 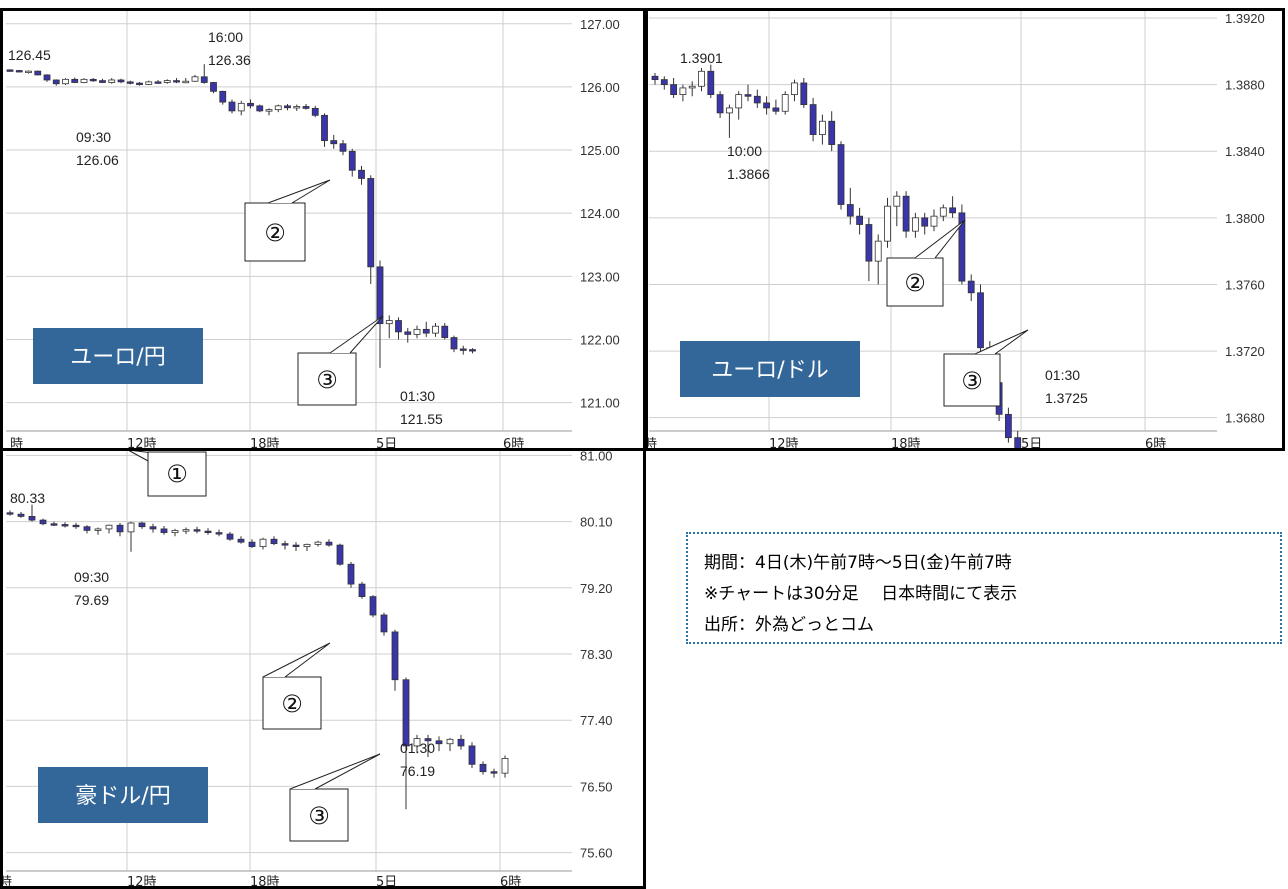 What do you see at coordinates (596, 853) in the screenshot?
I see `y-tick-label: 75.60` at bounding box center [596, 853].